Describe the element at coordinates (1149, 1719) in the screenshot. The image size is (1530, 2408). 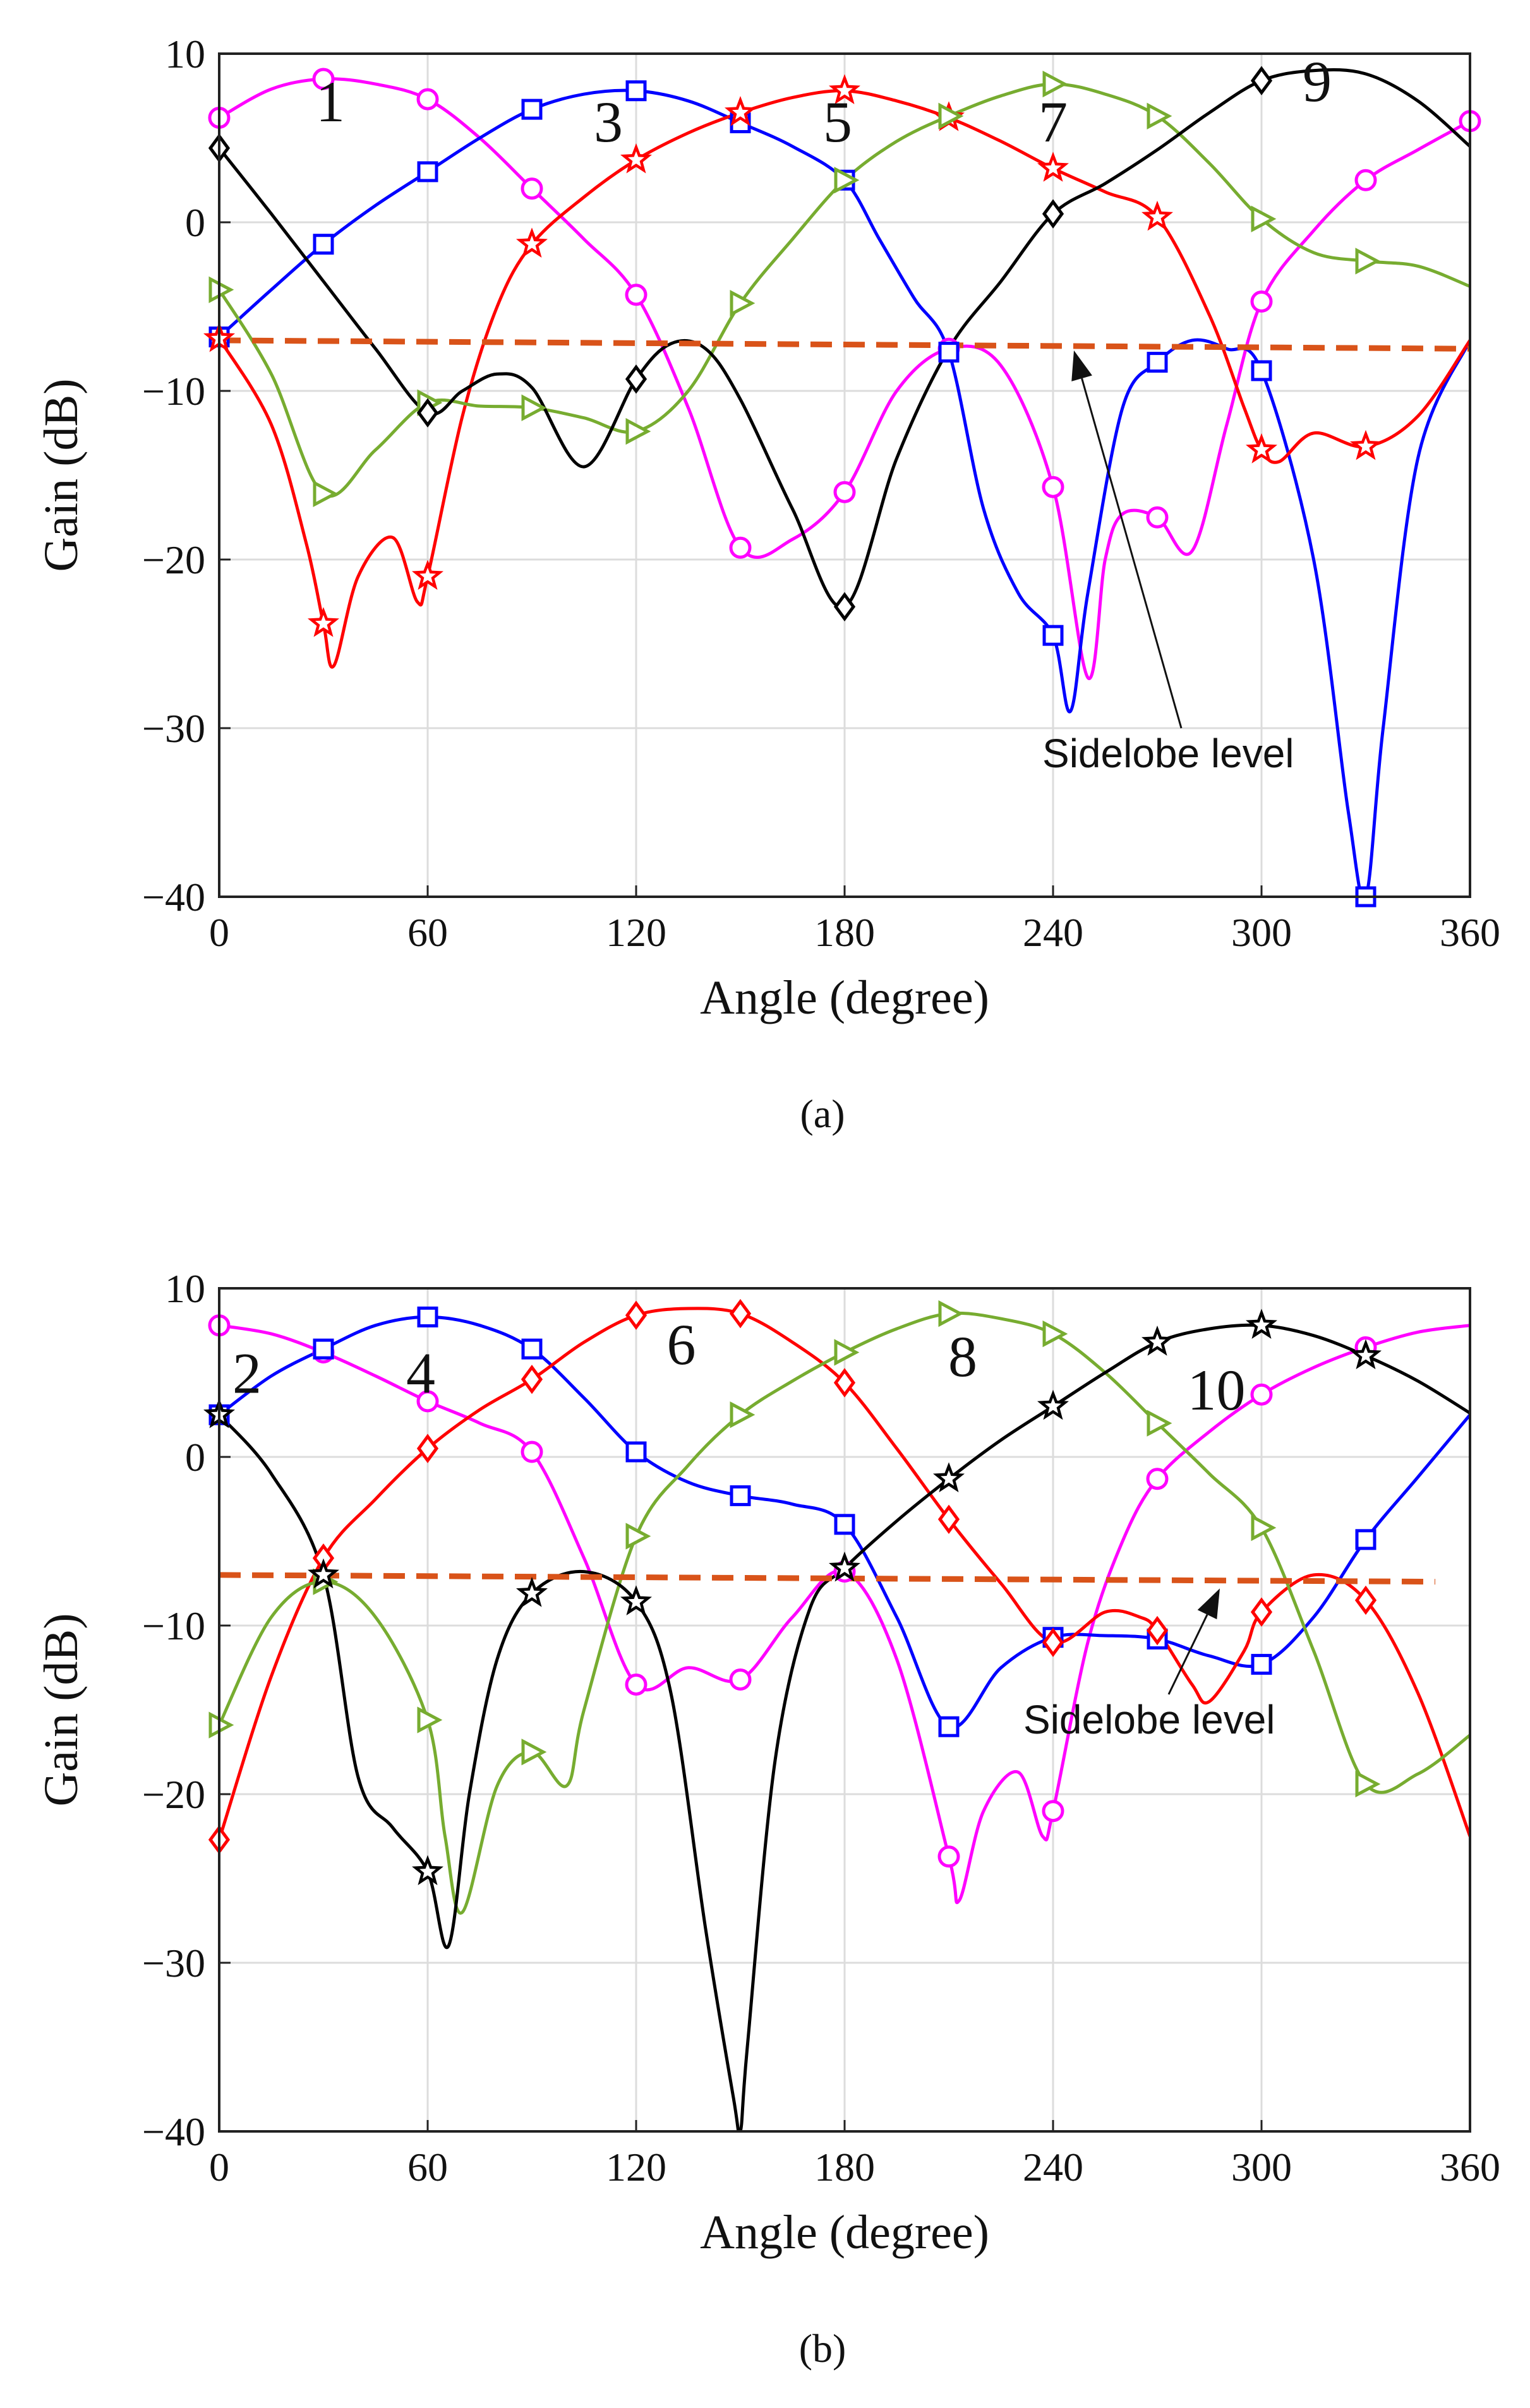
I see `annotation-sidelobe-level: Sidelobe level` at that location.